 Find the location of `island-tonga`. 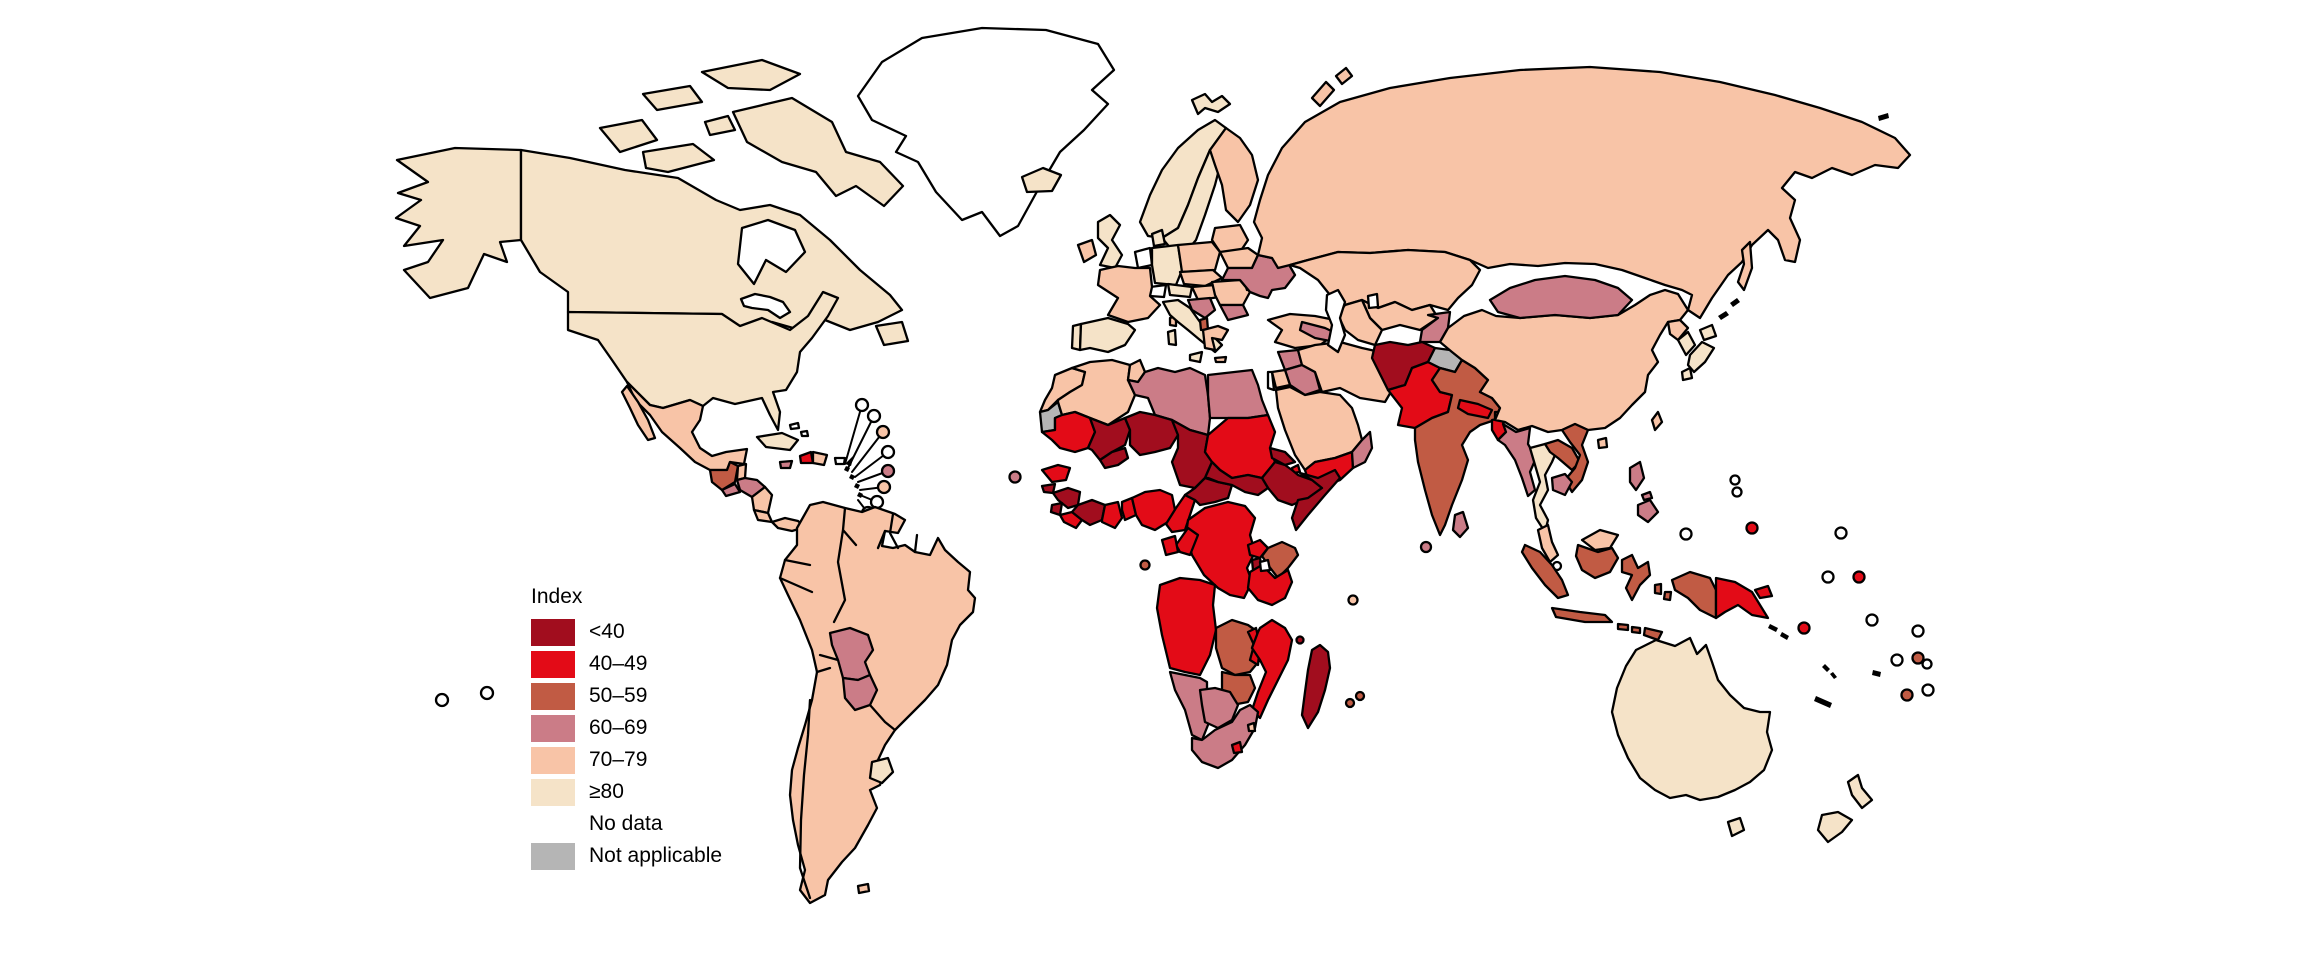

island-tonga is located at coordinates (1907, 695).